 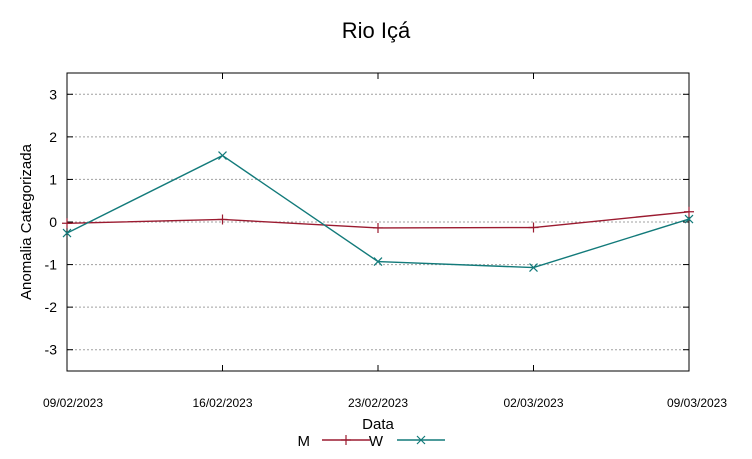 I want to click on y-tick-label: 3, so click(x=53, y=94).